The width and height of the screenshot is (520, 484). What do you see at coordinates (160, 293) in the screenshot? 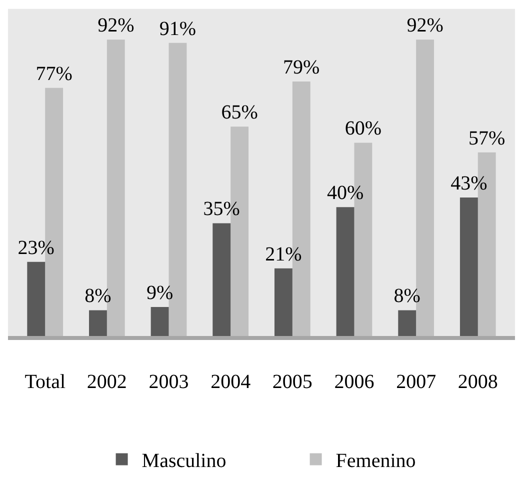
I see `data-label: 9%` at bounding box center [160, 293].